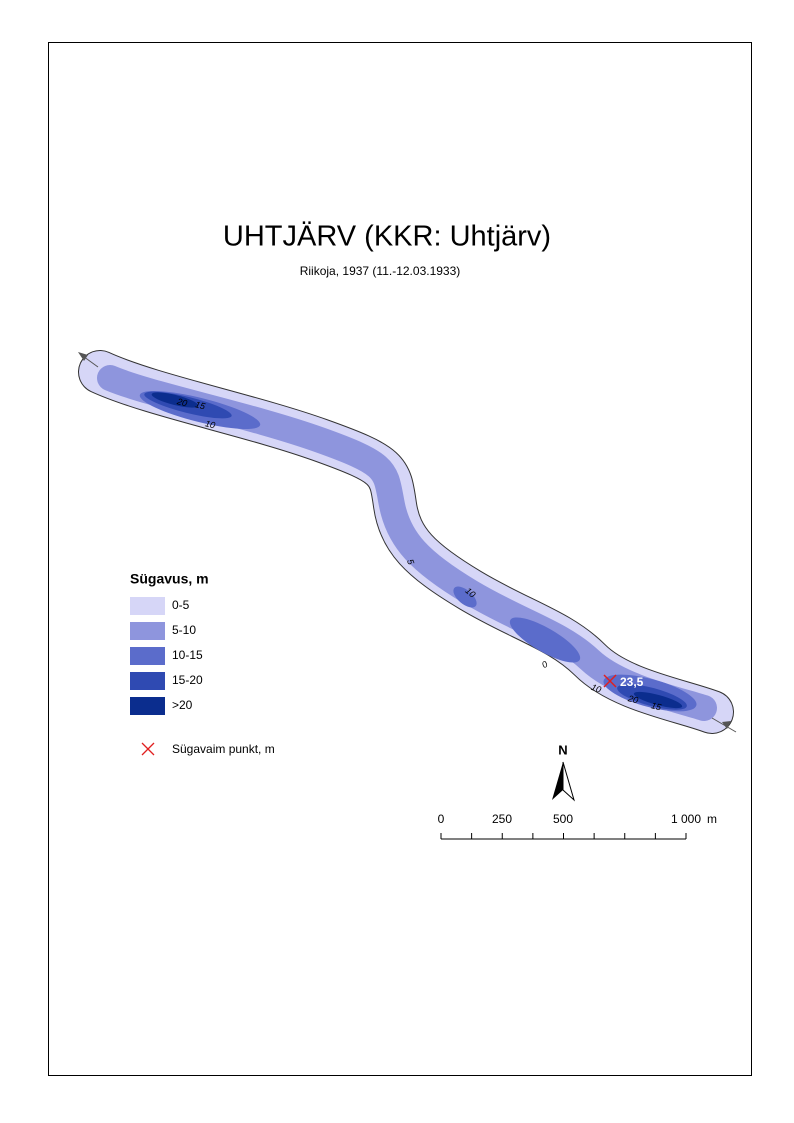 This screenshot has height=1123, width=794. Describe the element at coordinates (502, 819) in the screenshot. I see `scale-label: 250` at that location.